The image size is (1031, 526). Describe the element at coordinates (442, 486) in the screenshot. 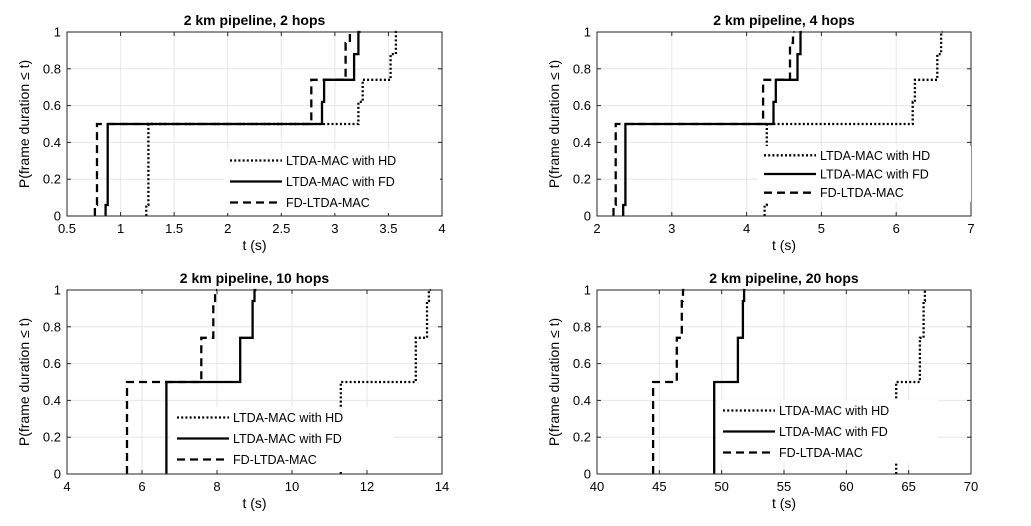

I see `x-tick-label: 14` at that location.